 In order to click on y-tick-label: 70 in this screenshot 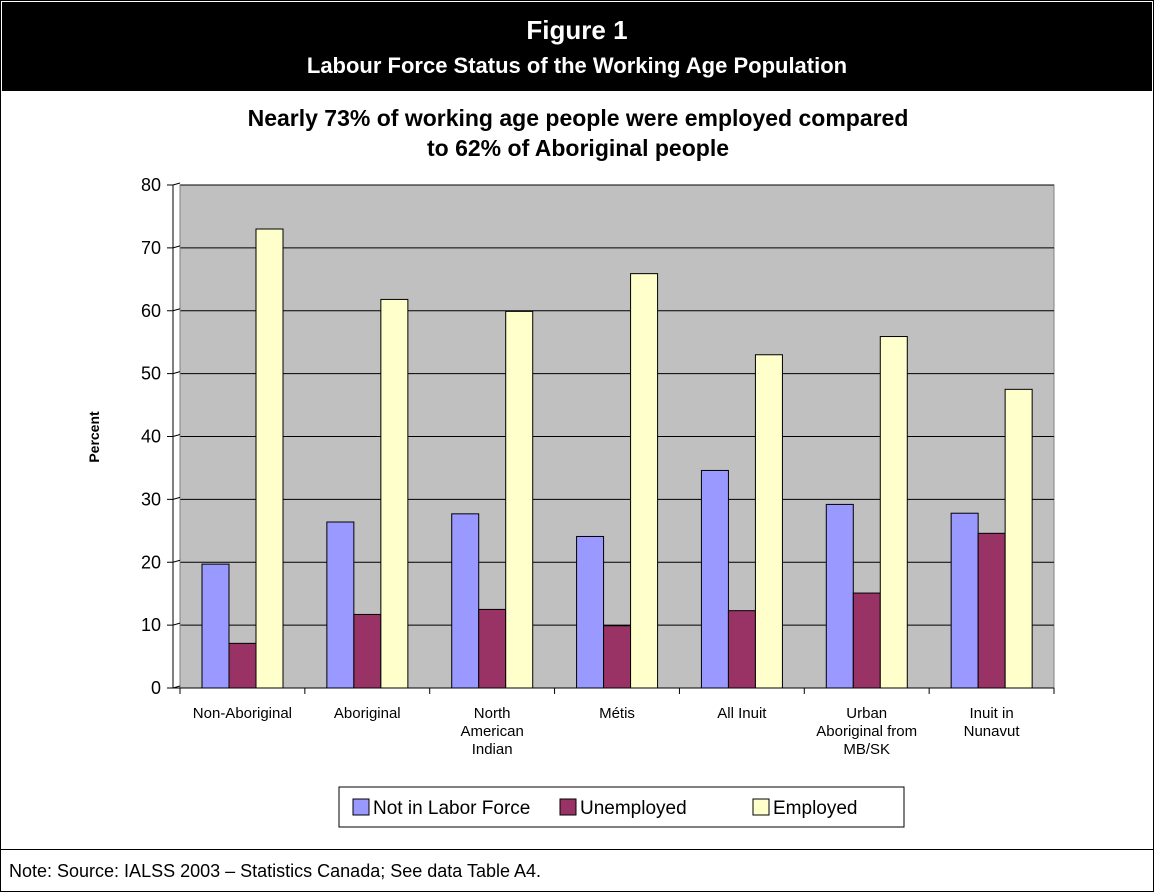, I will do `click(151, 248)`.